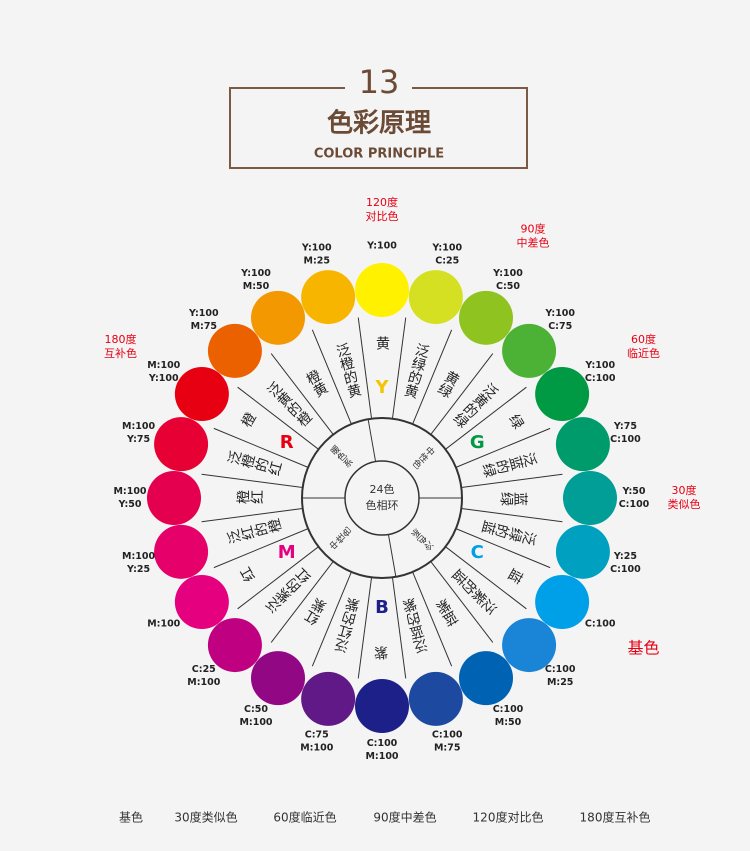 This screenshot has width=750, height=851. Describe the element at coordinates (404, 817) in the screenshot. I see `legend-item: 90度中差色` at that location.